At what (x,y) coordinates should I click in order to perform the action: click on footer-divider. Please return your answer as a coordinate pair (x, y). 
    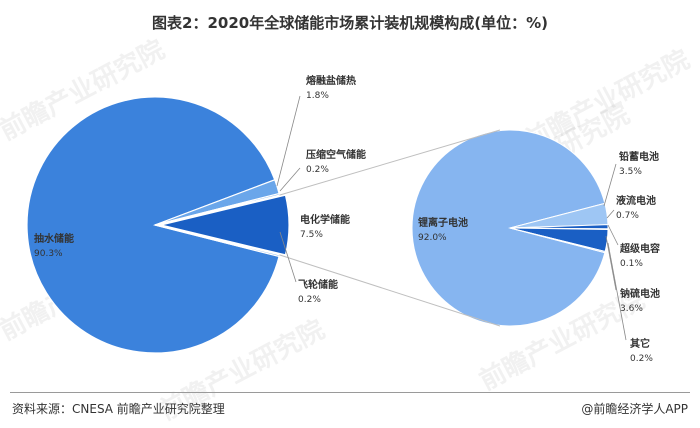
    Looking at the image, I should click on (350, 392).